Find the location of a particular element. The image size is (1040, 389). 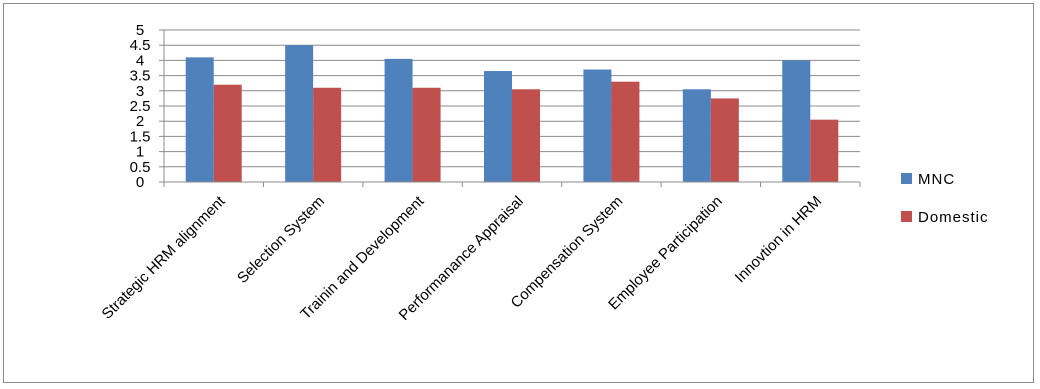

category-label: Strategic HRM alignment is located at coordinates (164, 257).